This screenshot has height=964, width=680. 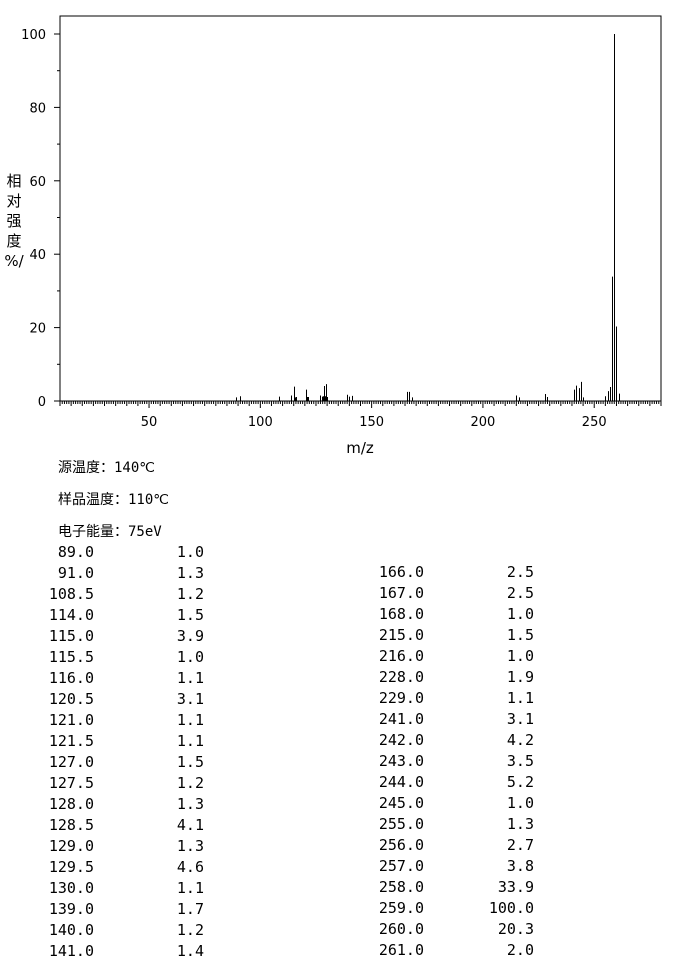 I want to click on peak-row: 141.0 1.4, so click(x=150, y=952).